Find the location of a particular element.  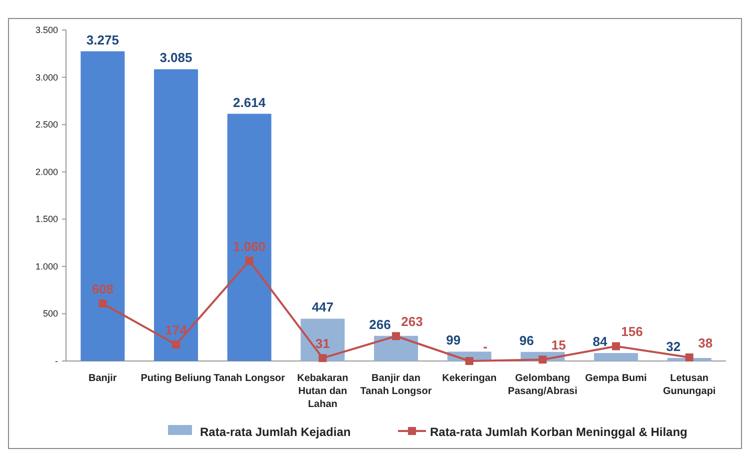

data-label: 608 is located at coordinates (103, 289).